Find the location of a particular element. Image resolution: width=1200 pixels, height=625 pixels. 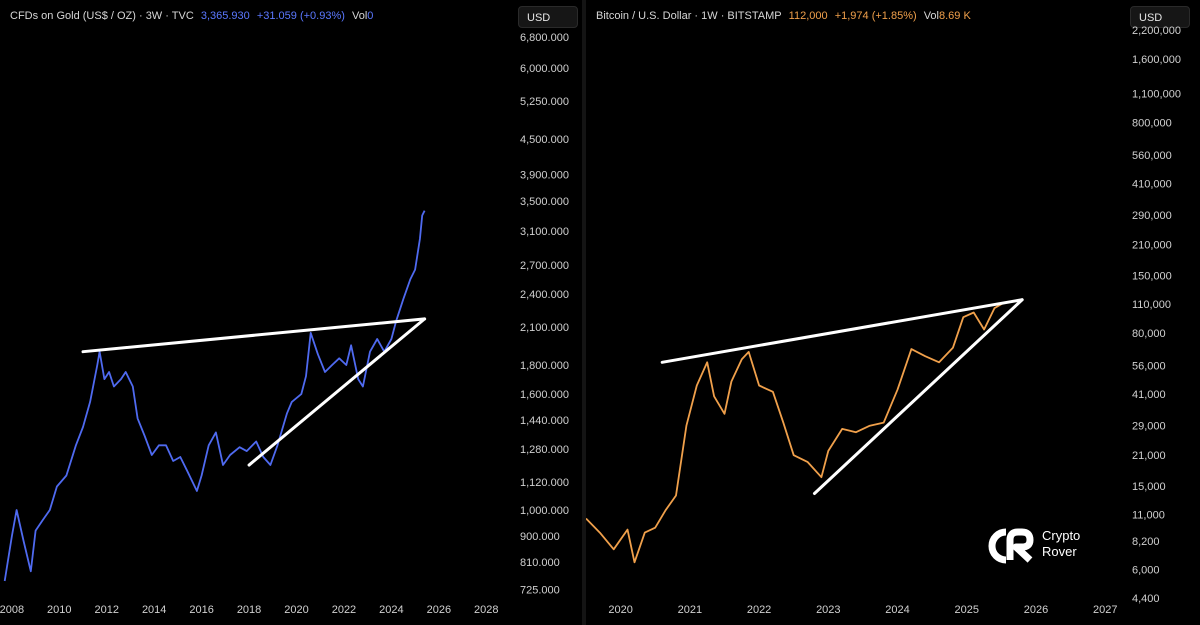

y-tick-label: 150,000 is located at coordinates (1152, 276).